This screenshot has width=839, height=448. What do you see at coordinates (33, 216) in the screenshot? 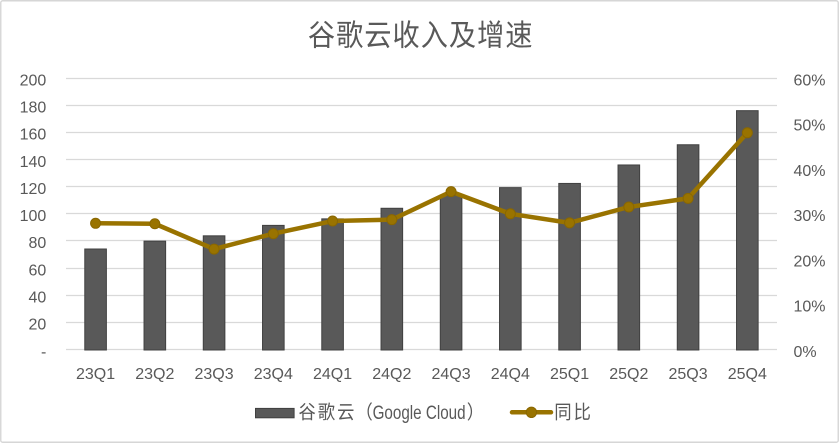
I see `svg-text: 100` at bounding box center [33, 216].